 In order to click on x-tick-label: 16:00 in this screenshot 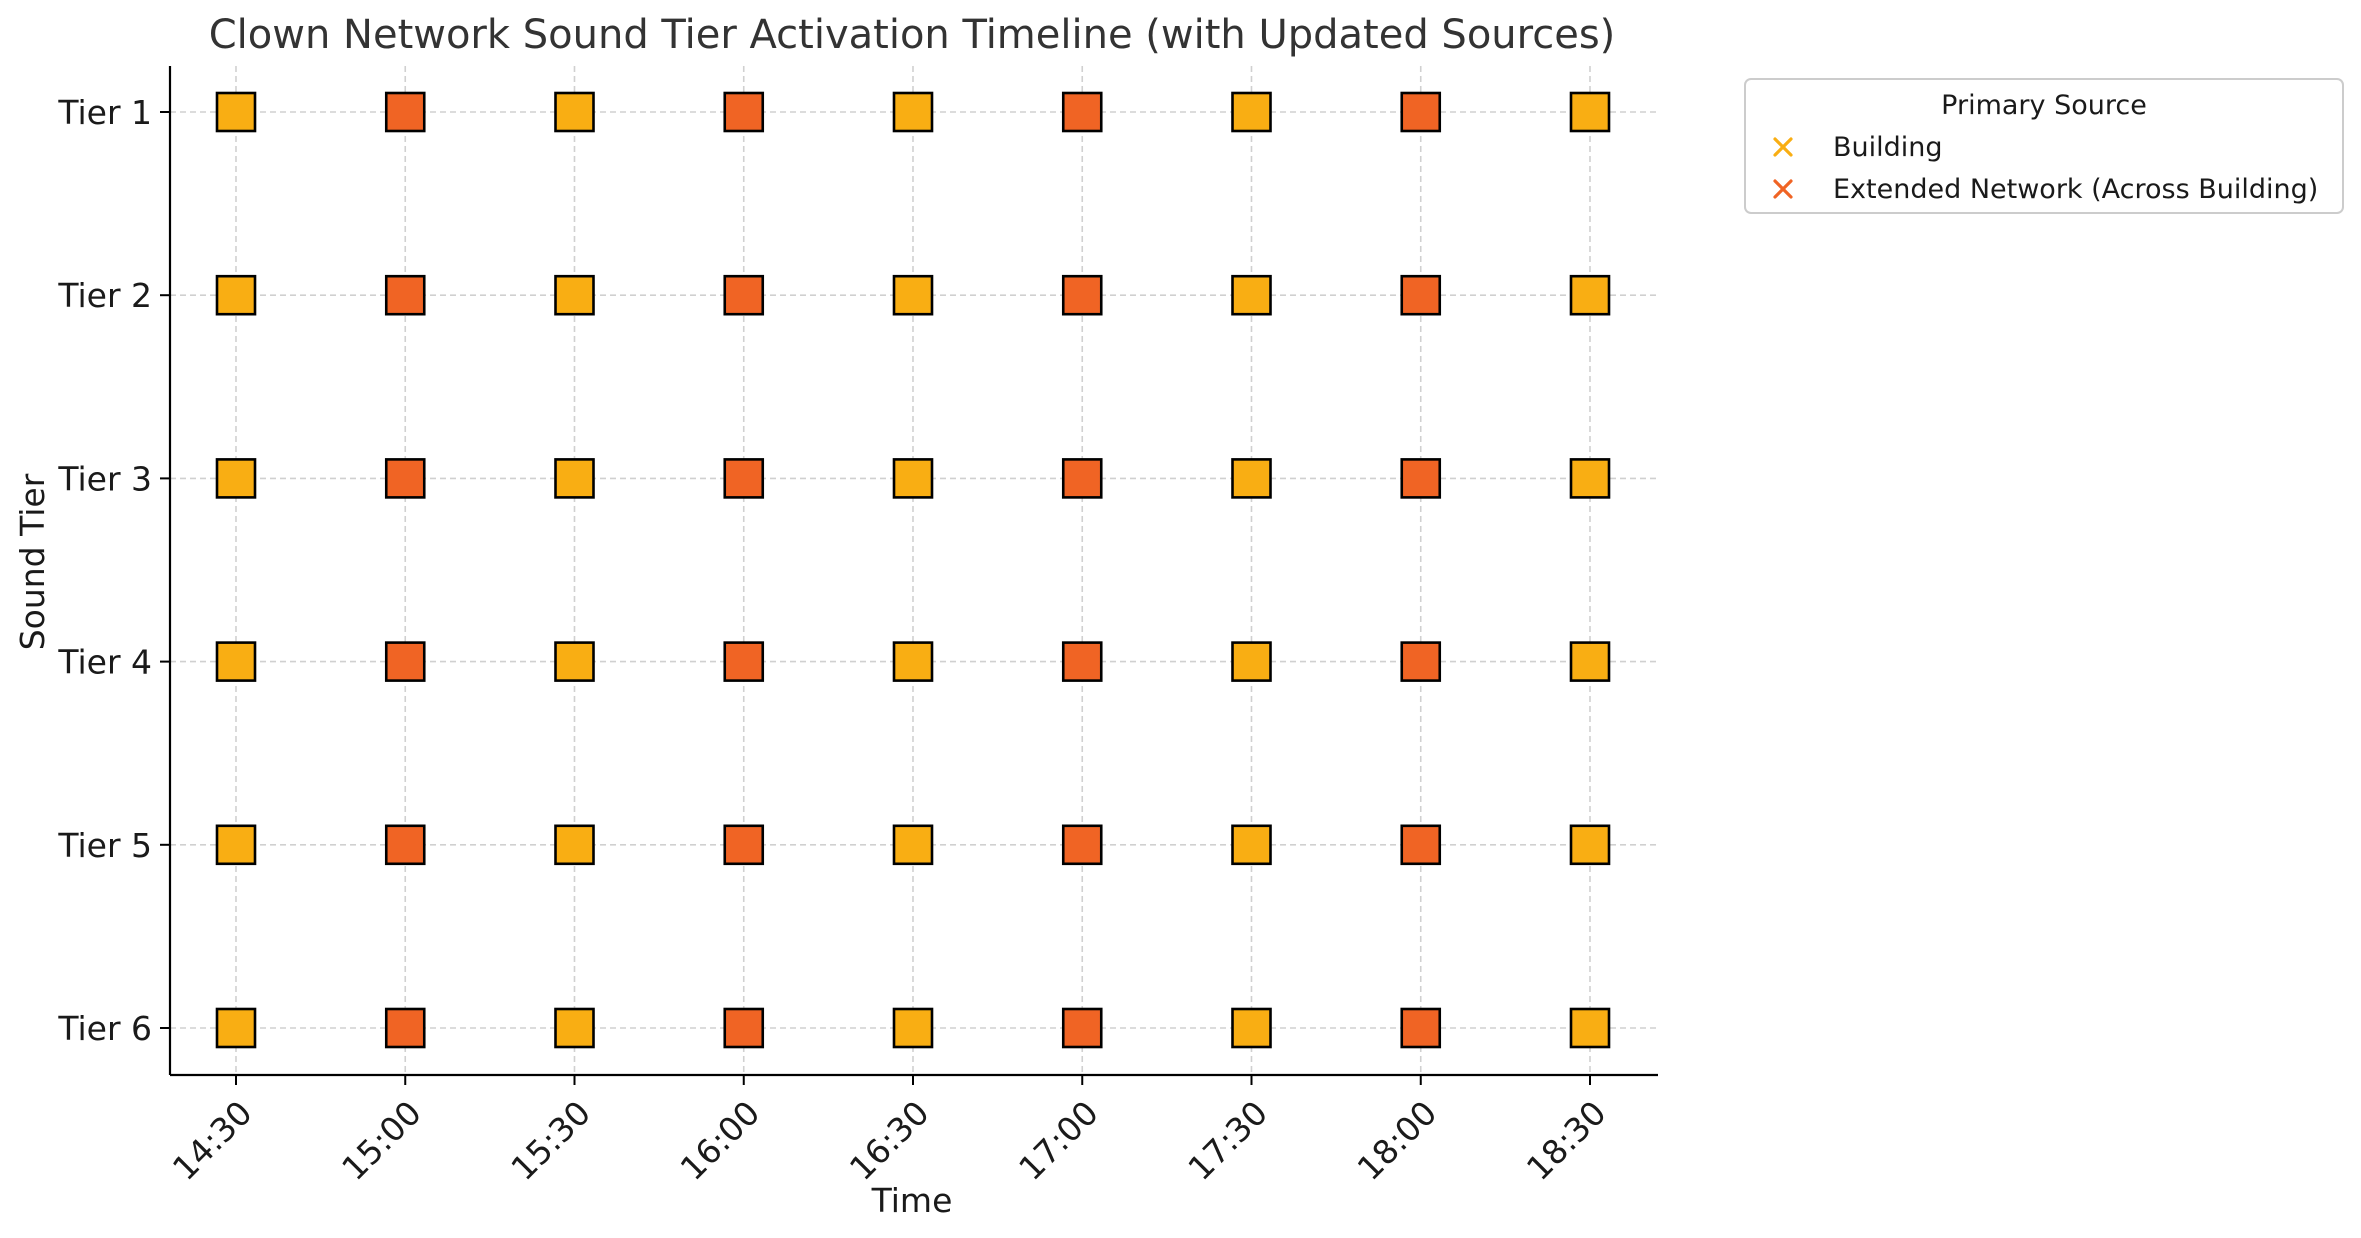, I will do `click(720, 1140)`.